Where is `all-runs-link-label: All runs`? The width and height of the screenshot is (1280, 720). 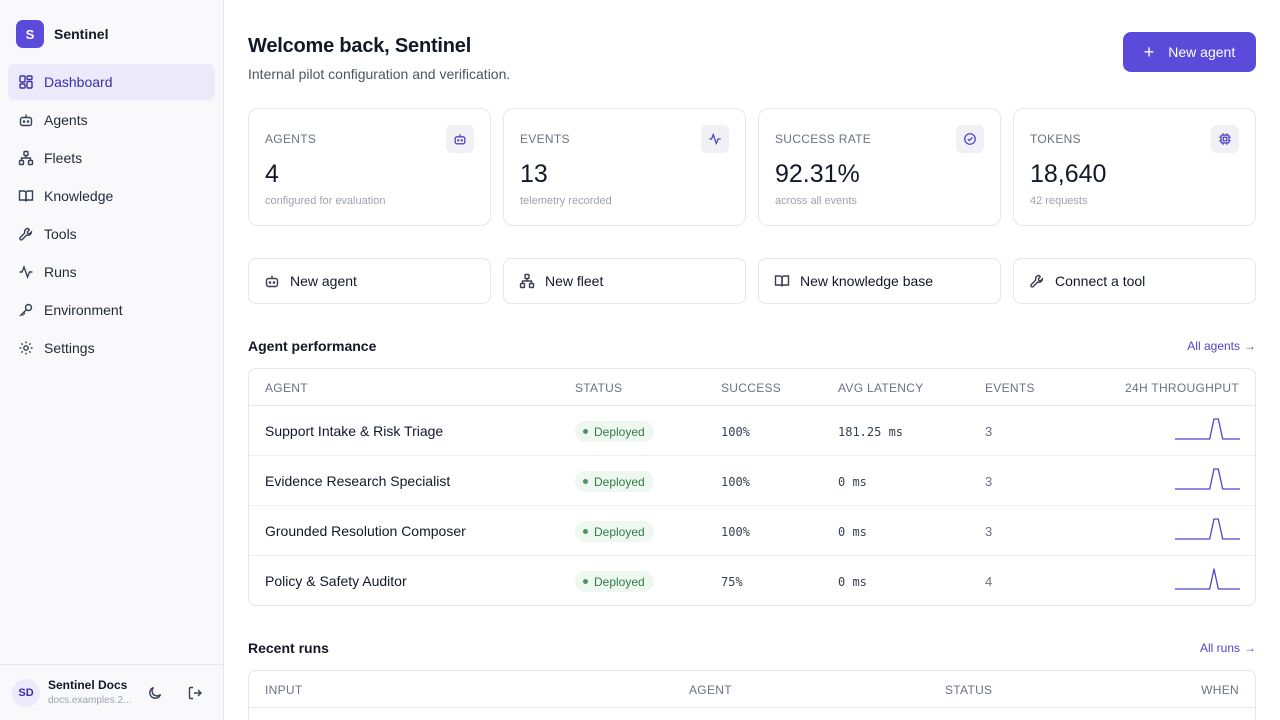
all-runs-link-label: All runs is located at coordinates (1219, 648).